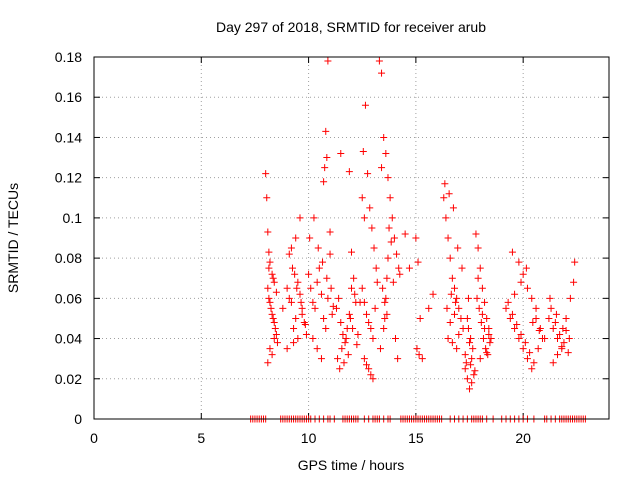 The width and height of the screenshot is (640, 480). I want to click on x-tick-label: 10, so click(309, 438).